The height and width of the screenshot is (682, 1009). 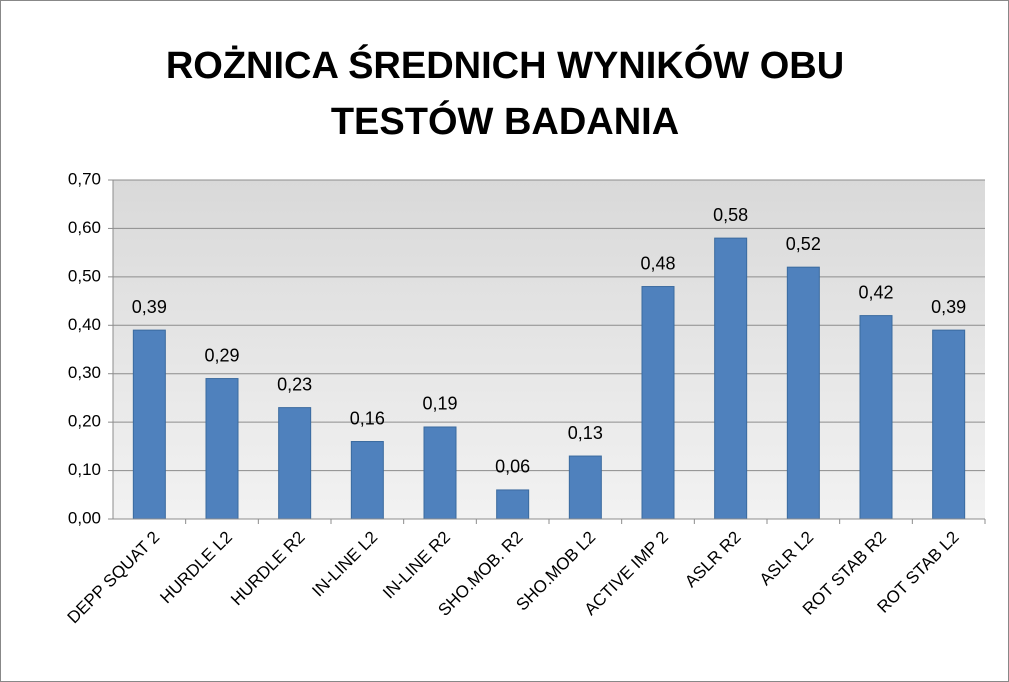 I want to click on data-label: 0,29, so click(x=221, y=355).